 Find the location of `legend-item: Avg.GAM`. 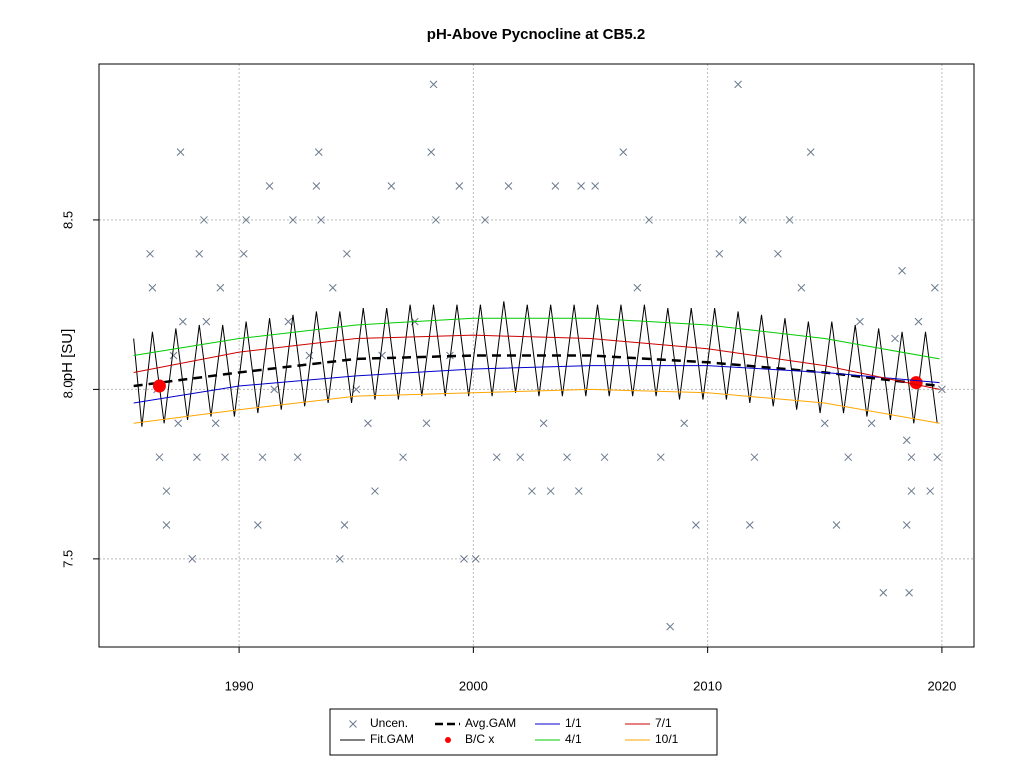

legend-item: Avg.GAM is located at coordinates (475, 723).